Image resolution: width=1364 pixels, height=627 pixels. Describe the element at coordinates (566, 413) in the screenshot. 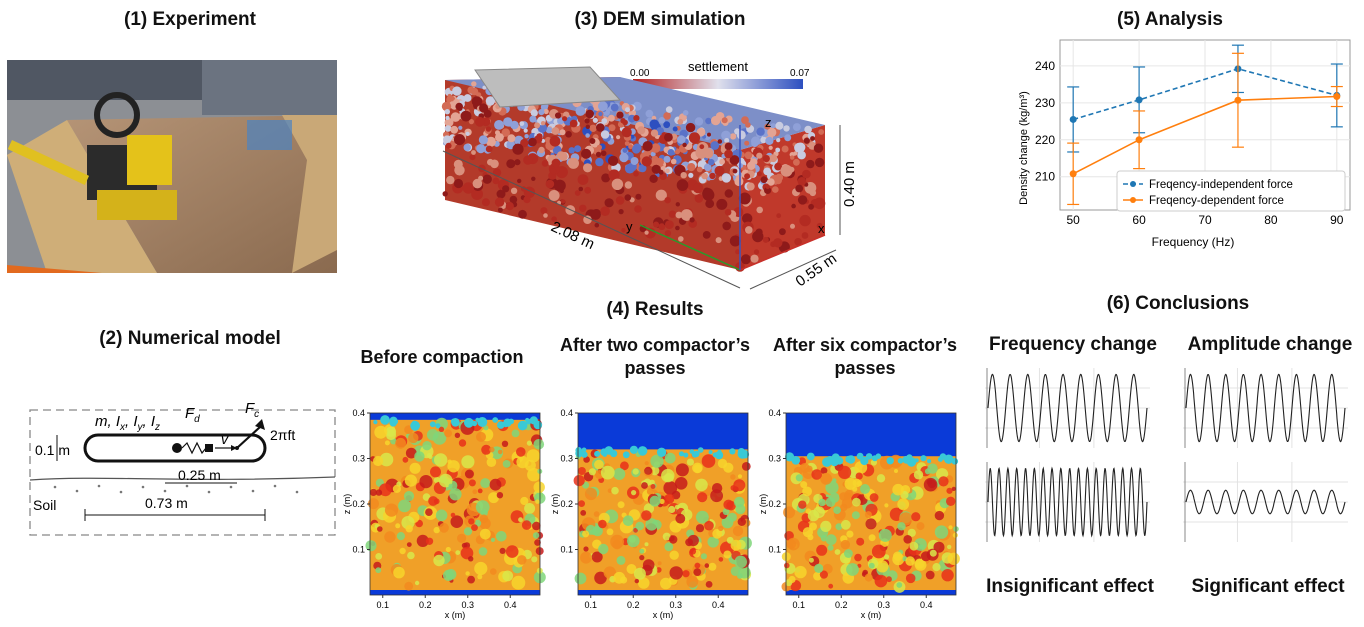

I see `ytick-label: 0.4` at that location.